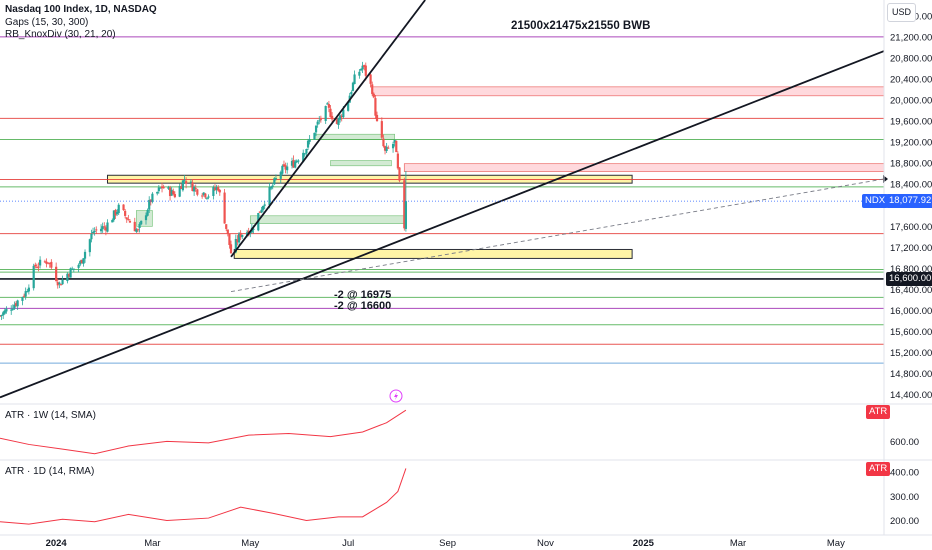 This screenshot has height=550, width=932. Describe the element at coordinates (50, 415) in the screenshot. I see `atr-weekly-legend: ATR · 1W (14, SMA)` at that location.